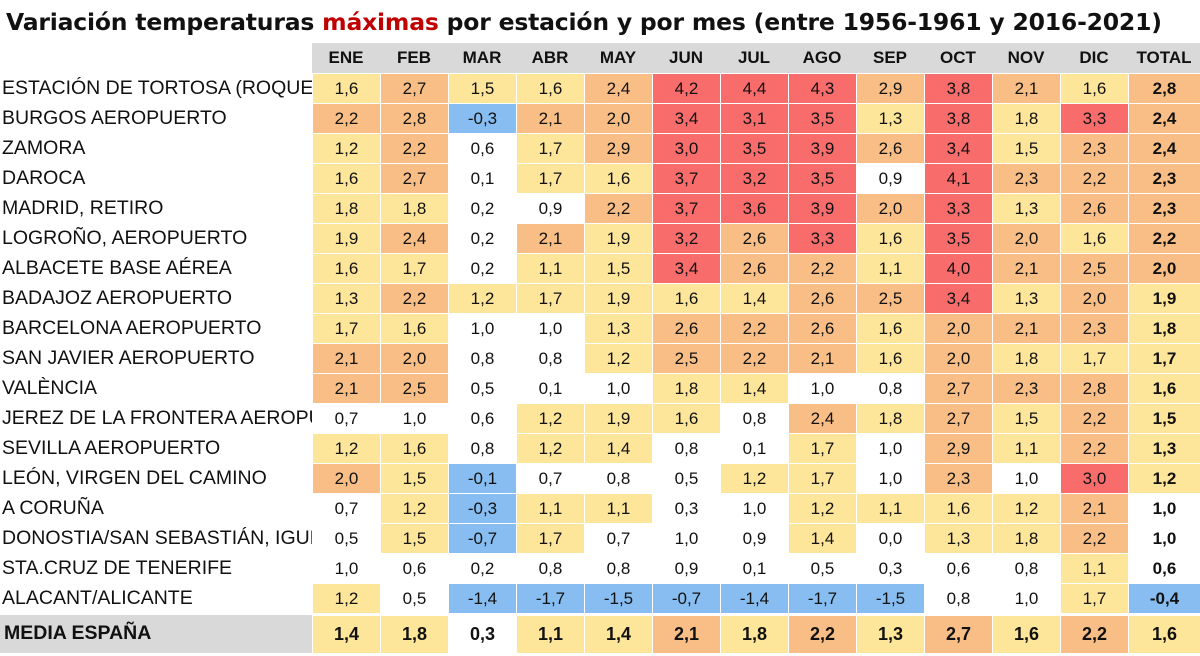 The width and height of the screenshot is (1200, 656). I want to click on column-header: TOTAL, so click(1164, 58).